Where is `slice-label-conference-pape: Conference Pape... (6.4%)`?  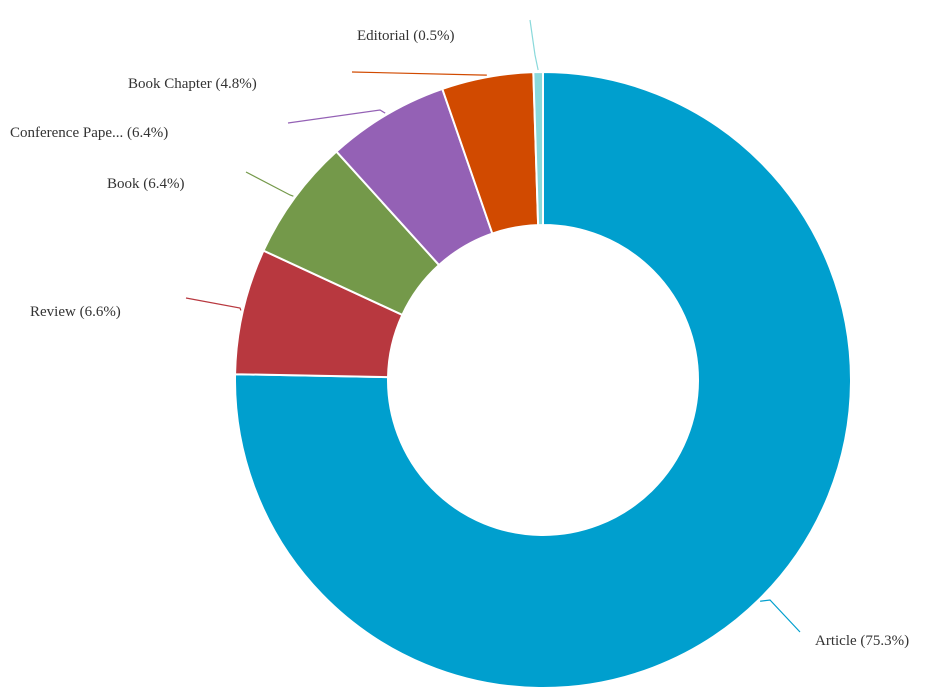
slice-label-conference-pape: Conference Pape... (6.4%) is located at coordinates (89, 133).